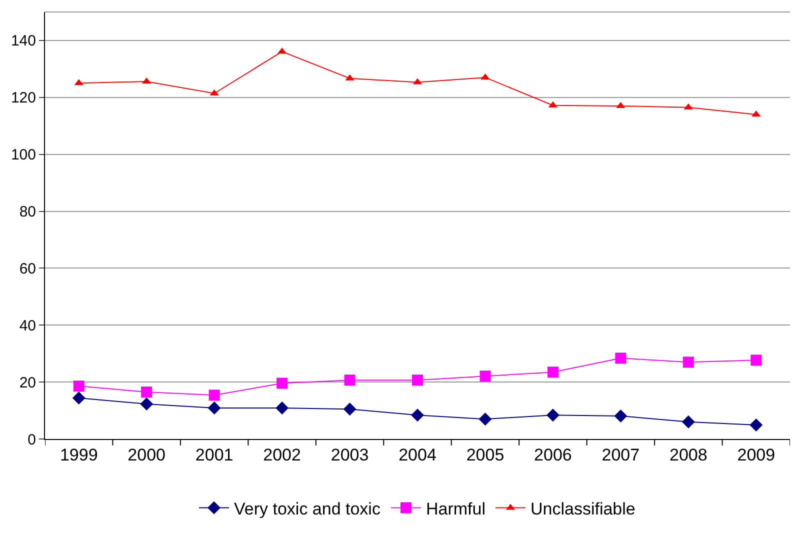  I want to click on x-tick-label: 2000, so click(147, 454).